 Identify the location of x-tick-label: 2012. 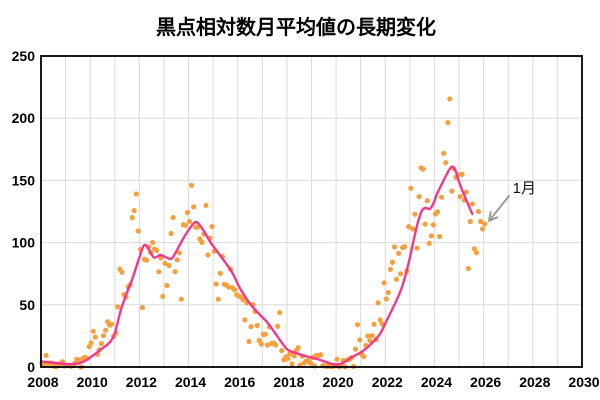
(141, 382).